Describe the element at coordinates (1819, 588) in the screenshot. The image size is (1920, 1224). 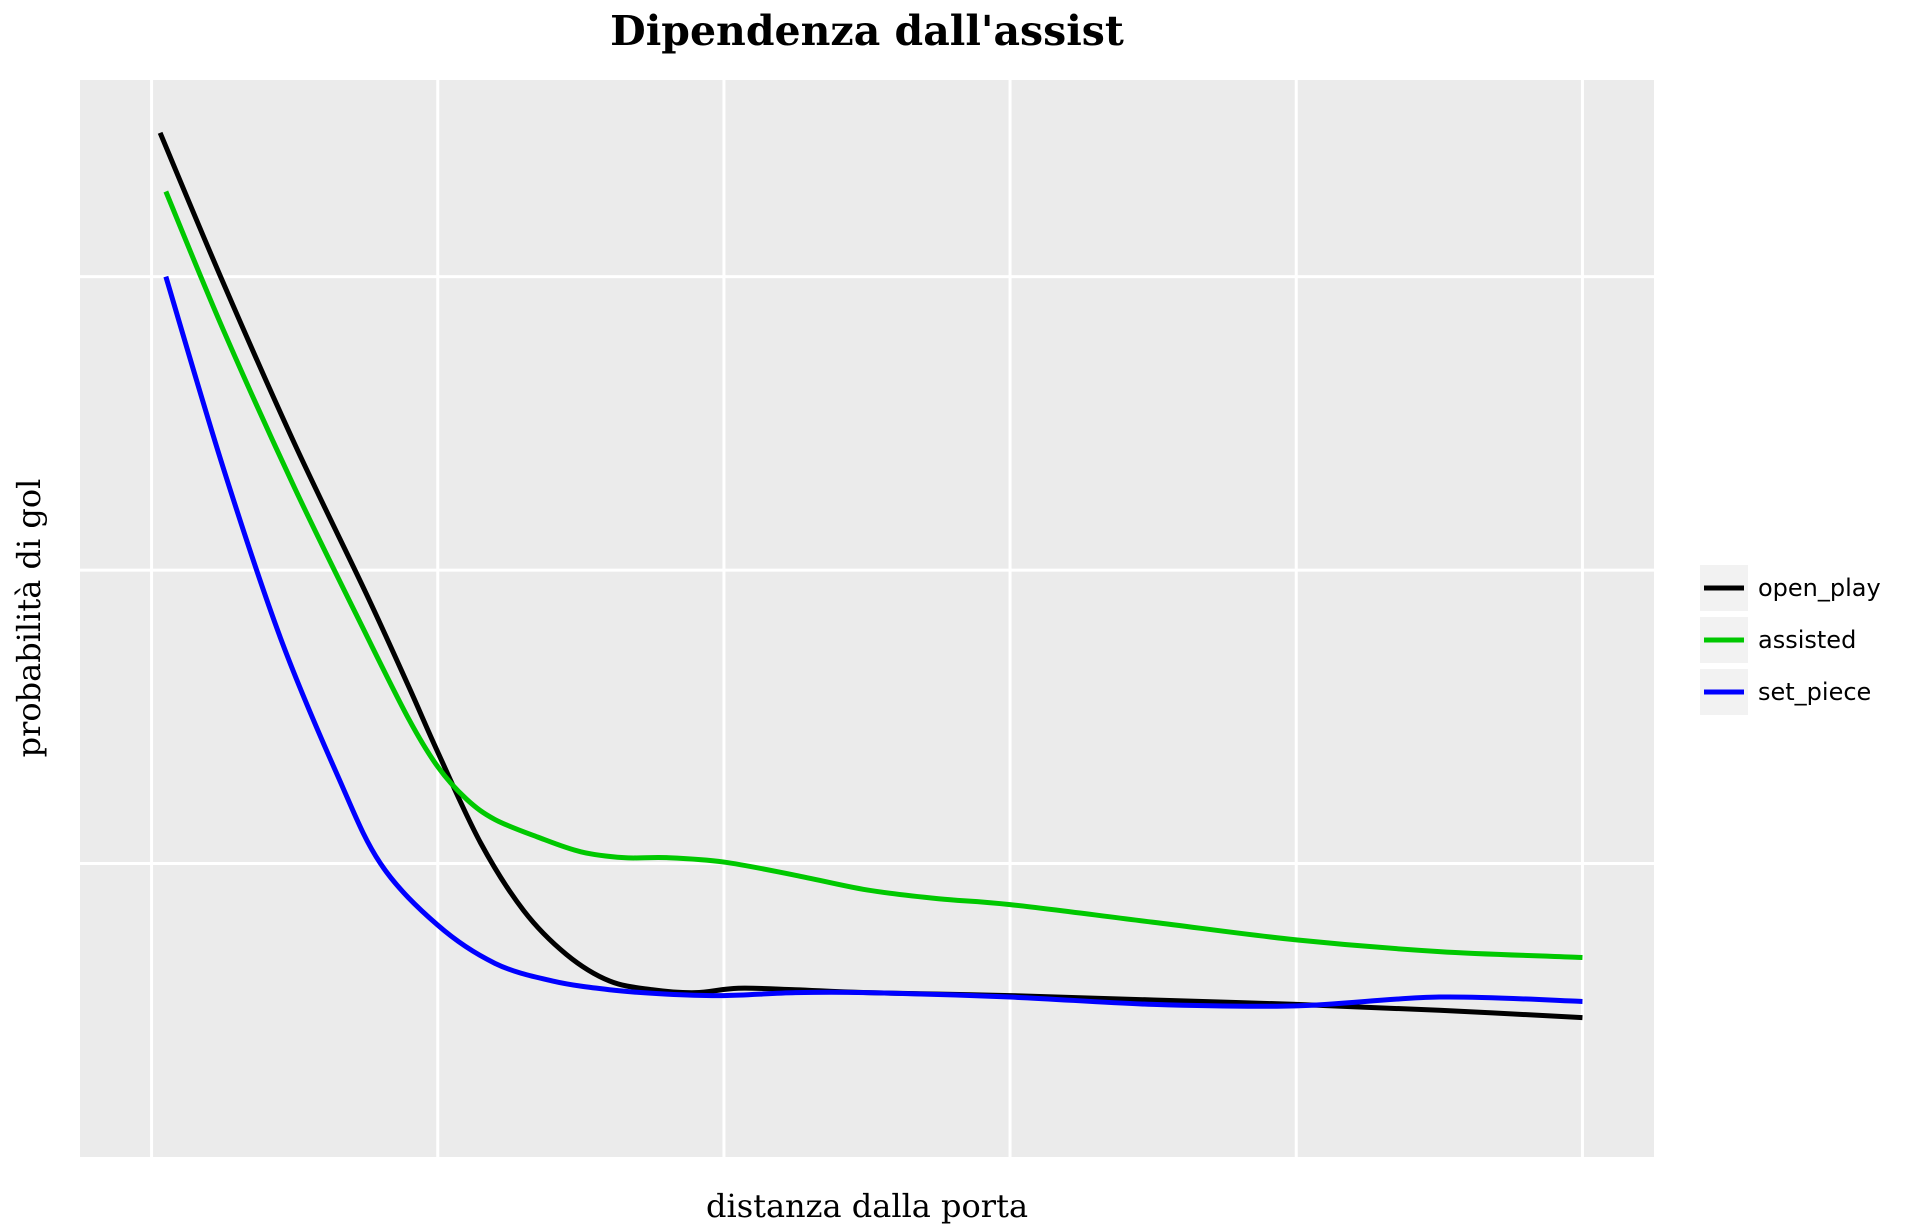
I see `legend-label-open-play: open_play` at that location.